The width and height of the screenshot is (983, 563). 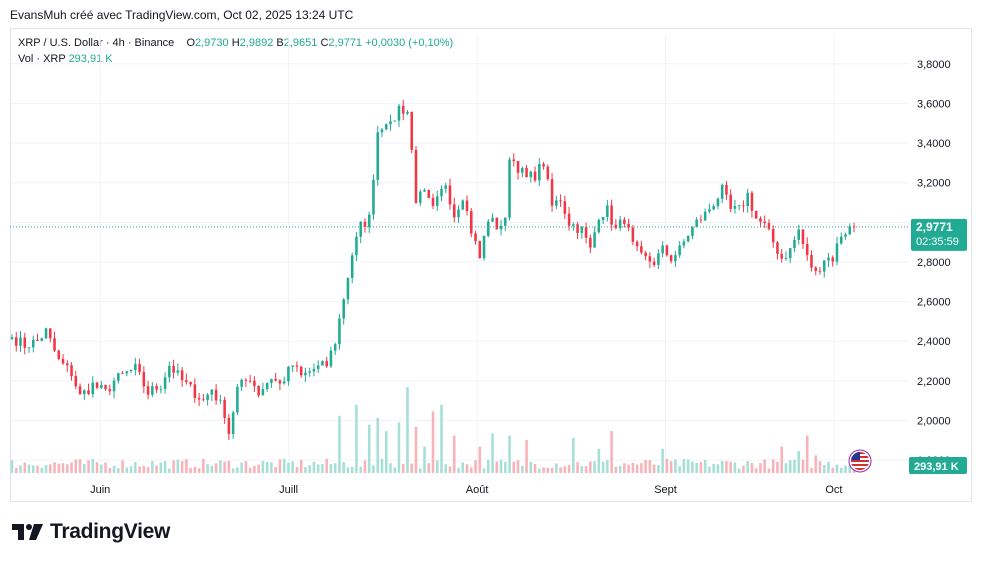 I want to click on high-value: 2,9892, so click(x=256, y=43).